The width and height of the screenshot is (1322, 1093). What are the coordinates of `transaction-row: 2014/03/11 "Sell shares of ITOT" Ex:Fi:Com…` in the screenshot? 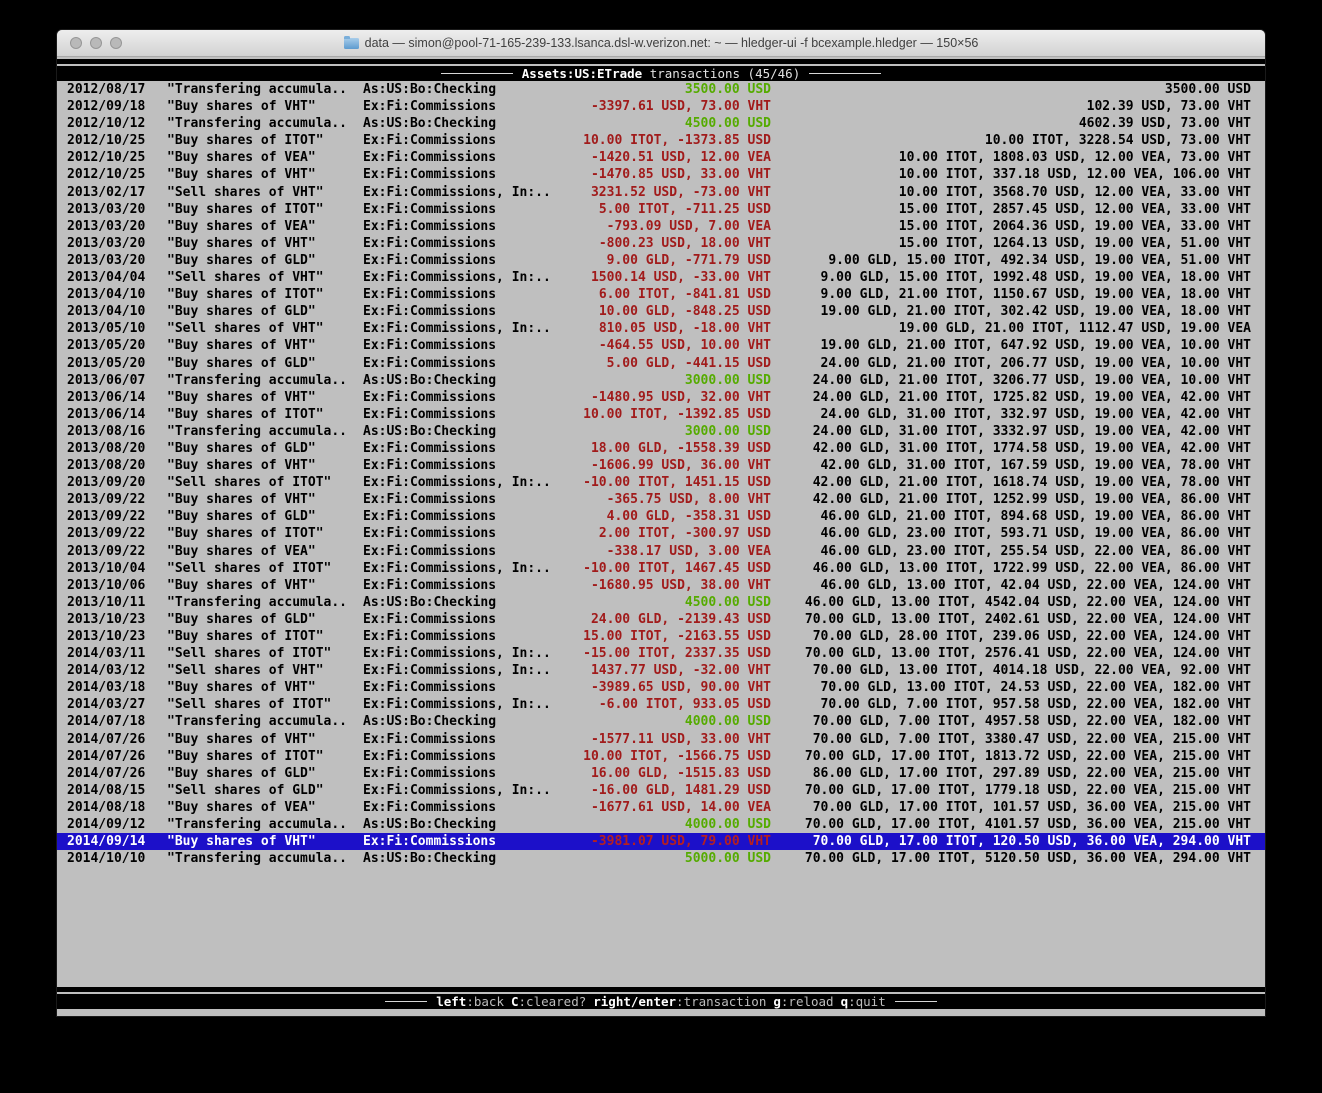 It's located at (661, 653).